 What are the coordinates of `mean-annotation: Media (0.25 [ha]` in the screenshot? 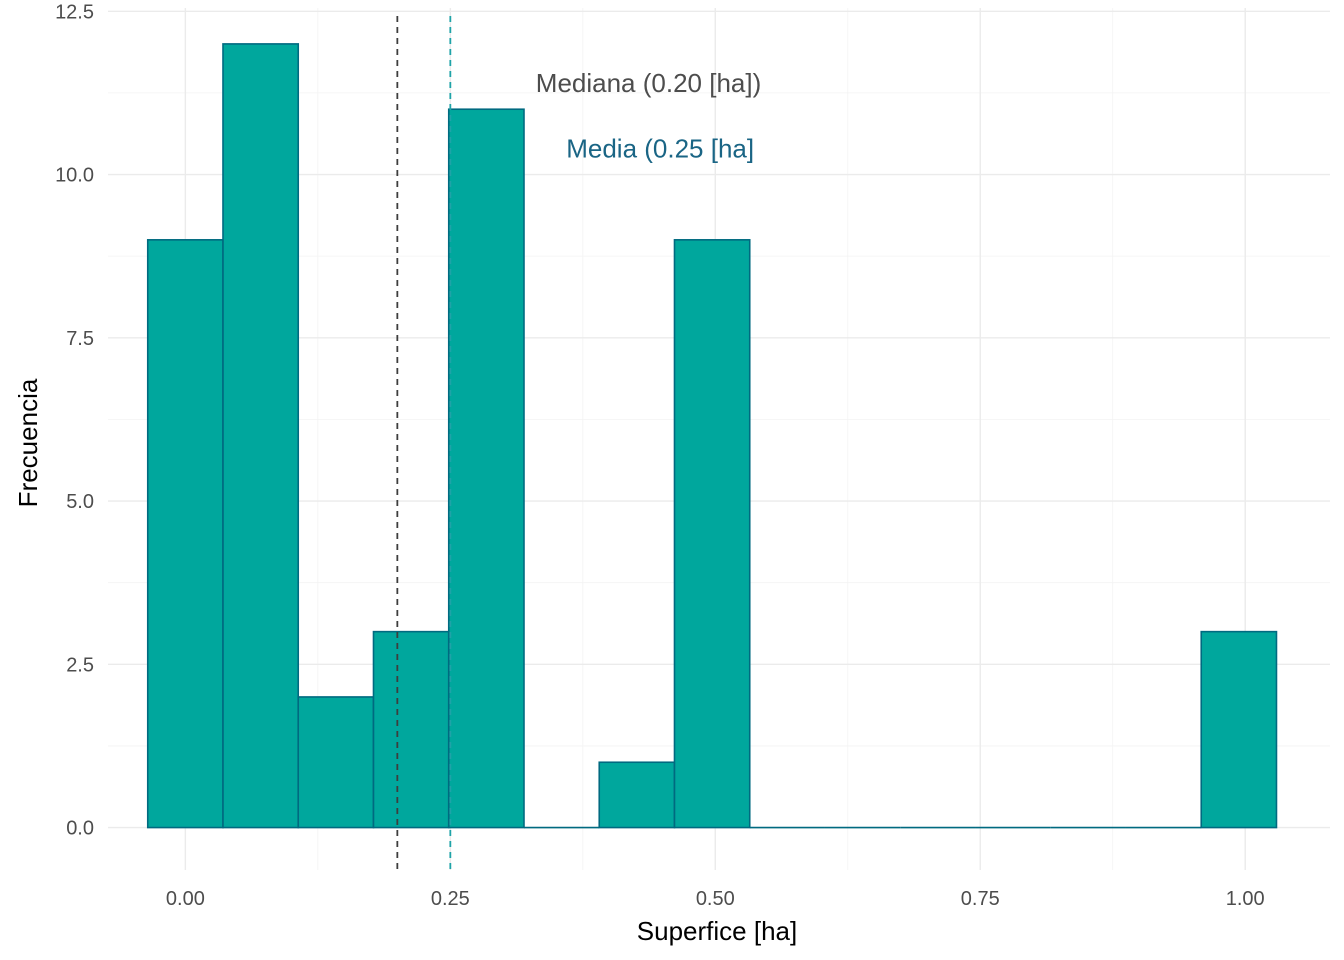 It's located at (660, 148).